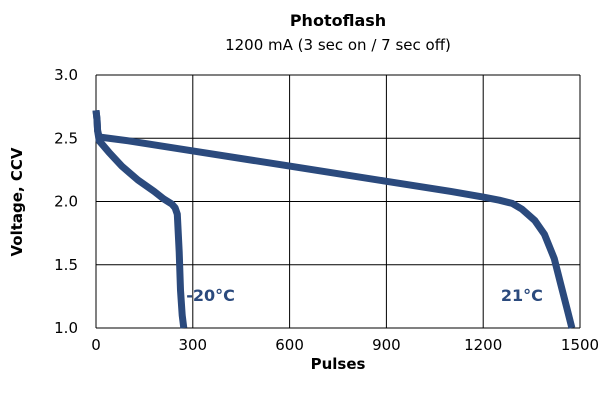 This screenshot has height=399, width=609. I want to click on y-tick-label: 2.5, so click(66, 138).